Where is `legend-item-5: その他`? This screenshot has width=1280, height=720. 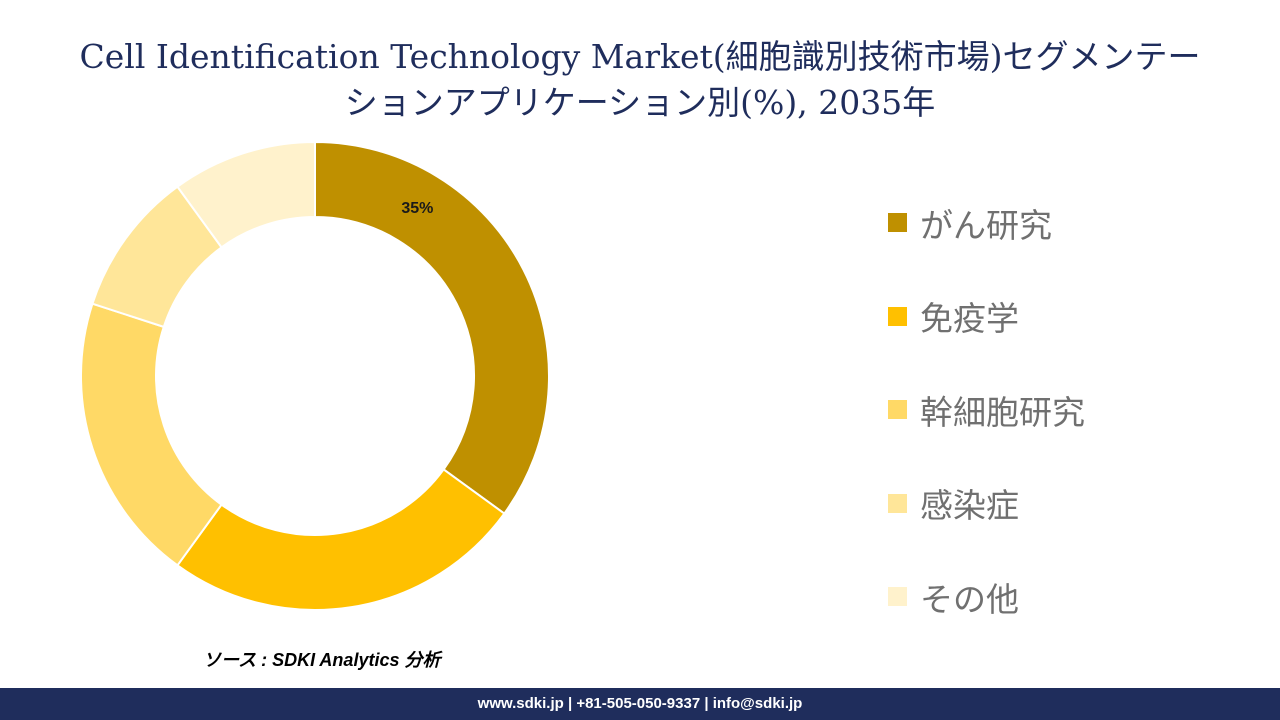 legend-item-5: その他 is located at coordinates (986, 597).